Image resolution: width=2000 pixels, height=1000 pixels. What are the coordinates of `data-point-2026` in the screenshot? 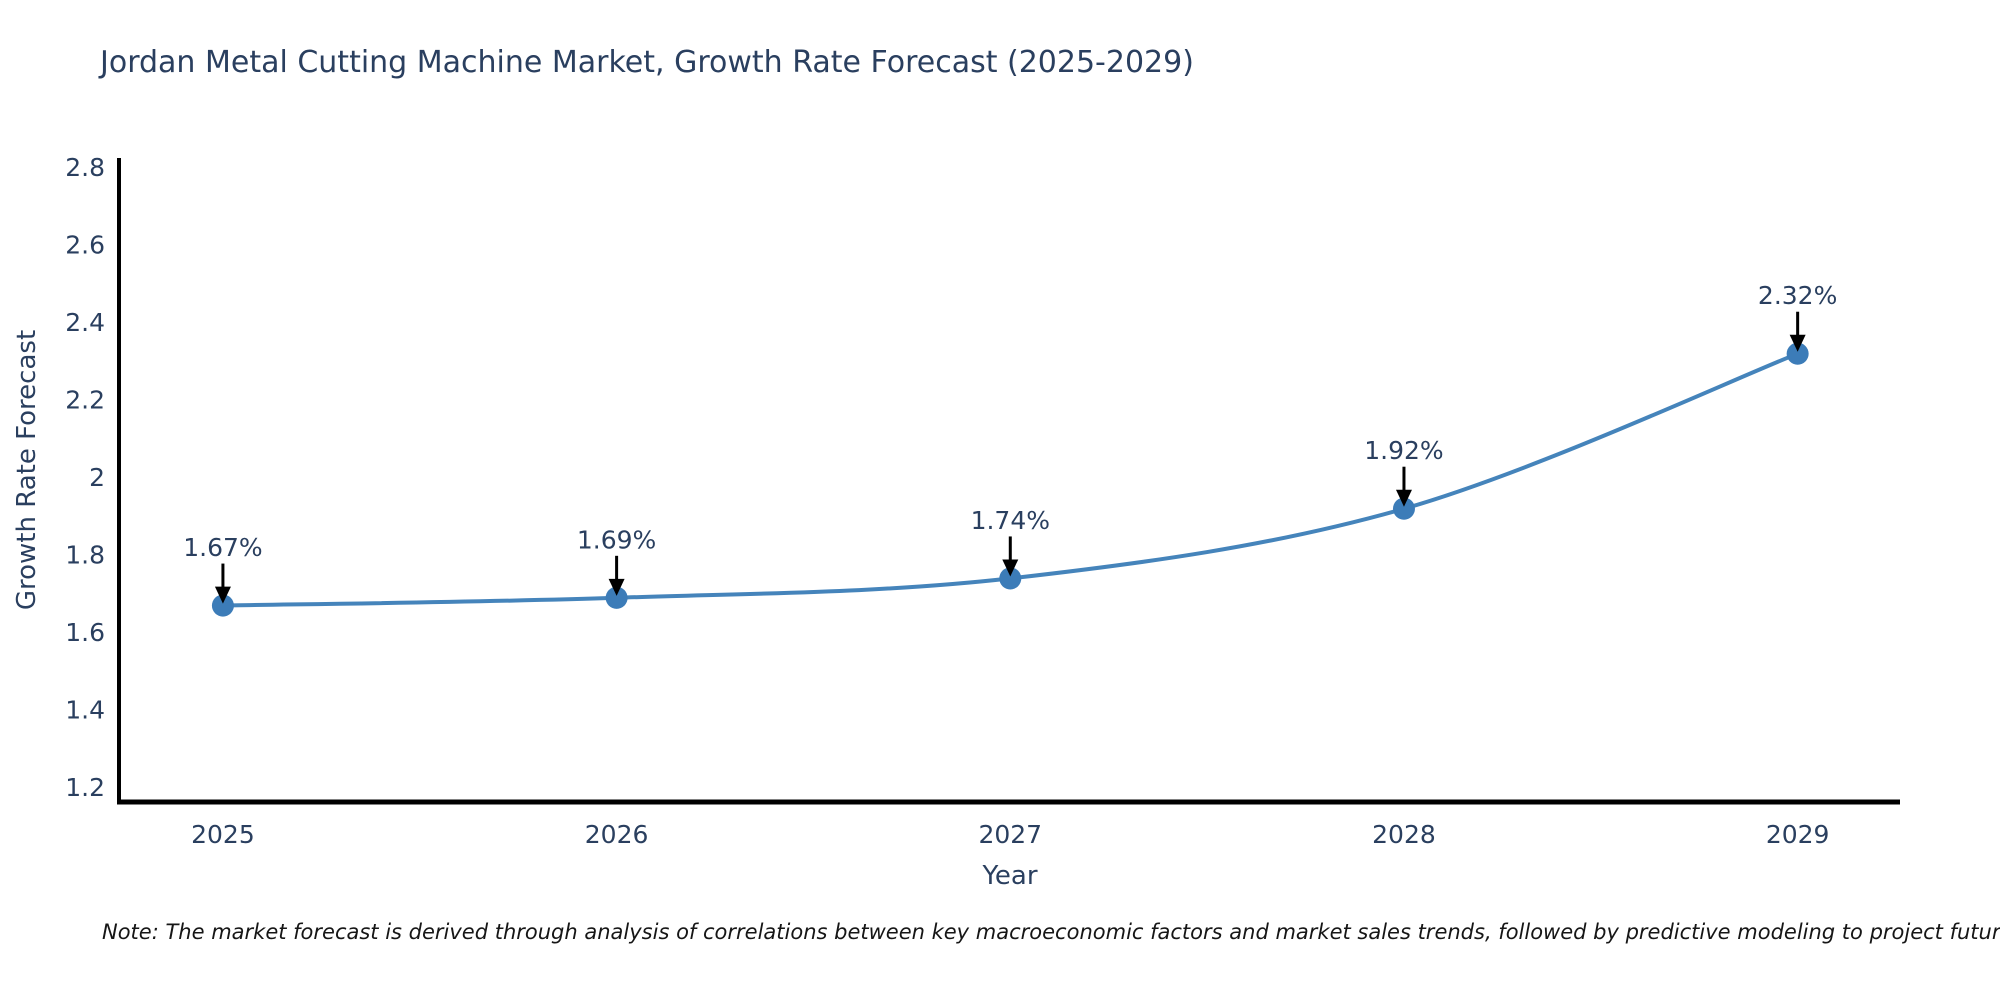 It's located at (616, 597).